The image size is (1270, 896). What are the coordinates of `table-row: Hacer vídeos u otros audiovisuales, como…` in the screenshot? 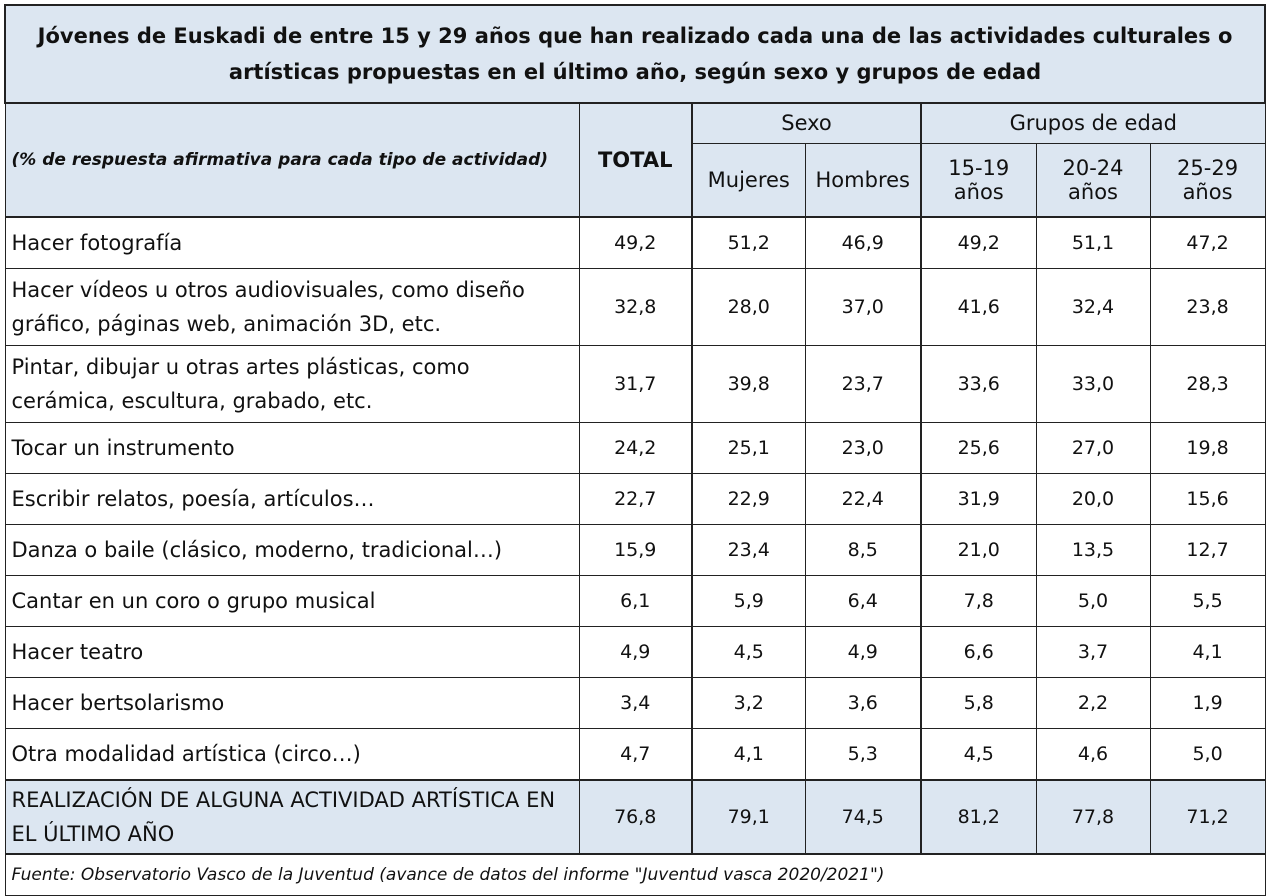 It's located at (635, 307).